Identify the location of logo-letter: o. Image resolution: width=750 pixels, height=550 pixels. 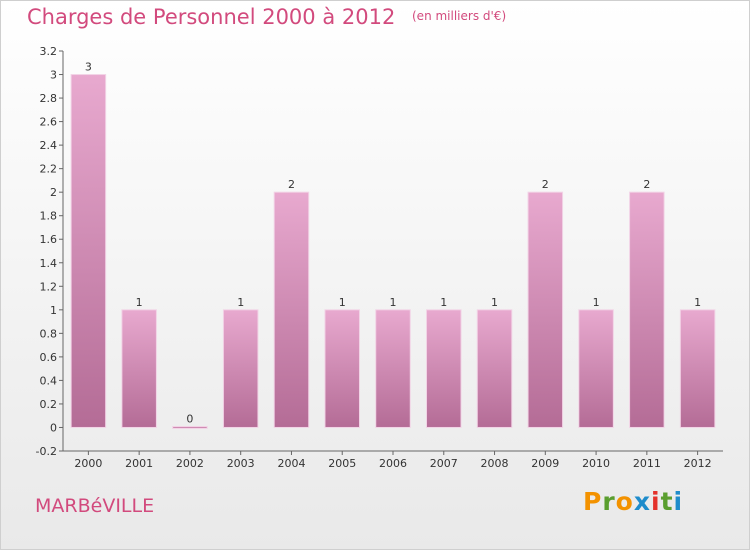
(624, 501).